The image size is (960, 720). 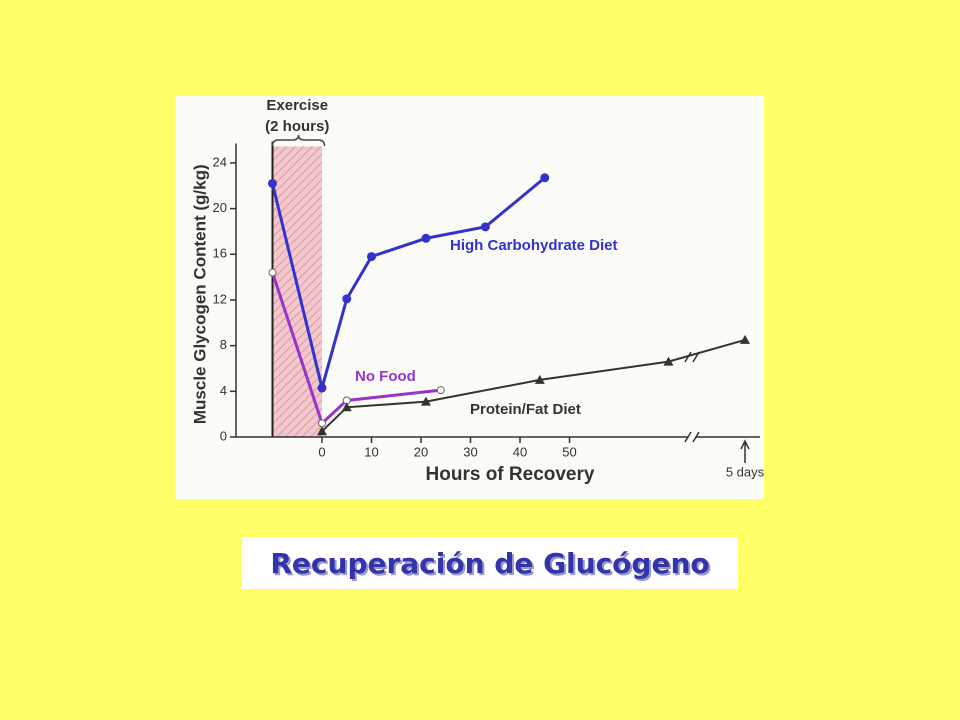 What do you see at coordinates (297, 105) in the screenshot?
I see `annotation: Exercise` at bounding box center [297, 105].